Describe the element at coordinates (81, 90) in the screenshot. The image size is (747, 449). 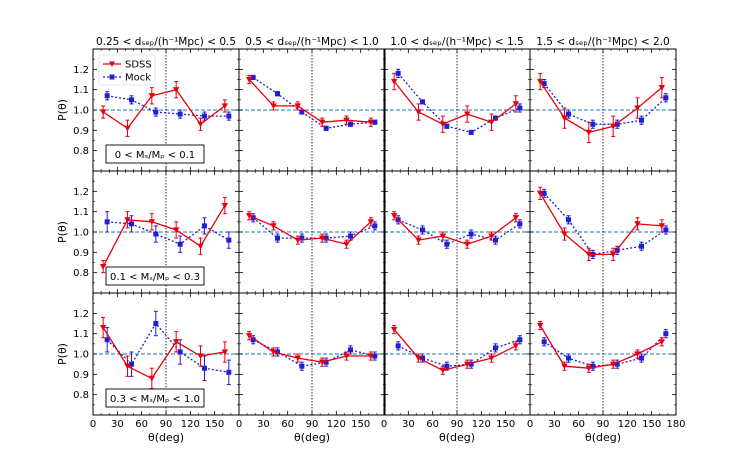
I see `y-tick-label: 1.1` at that location.